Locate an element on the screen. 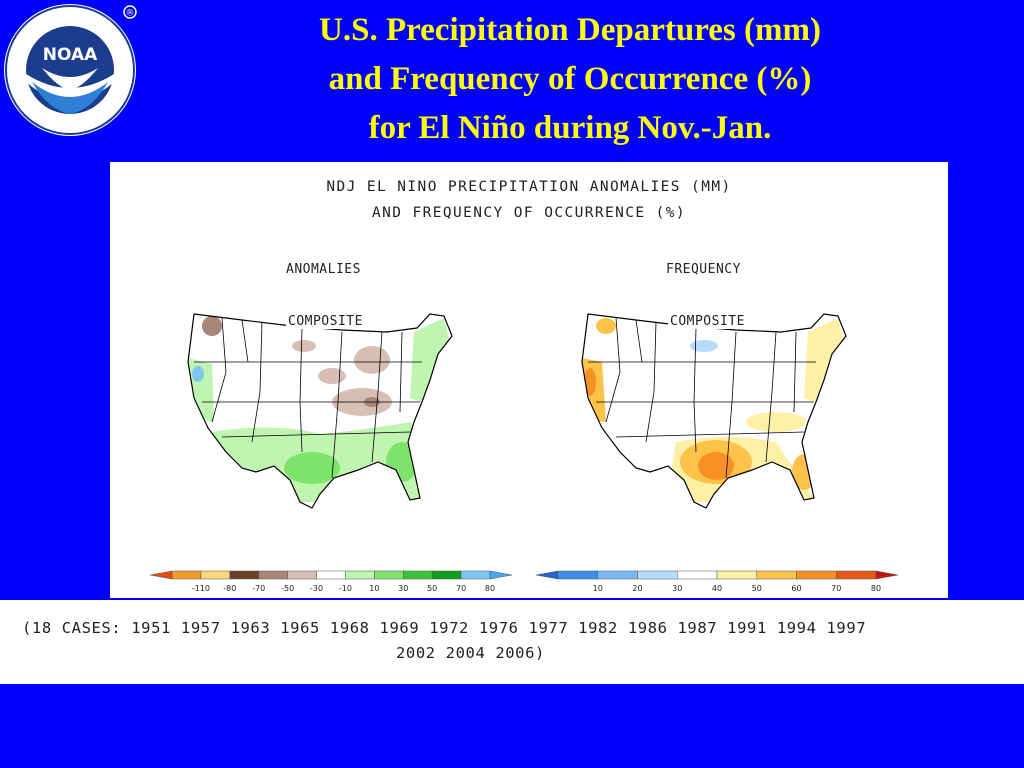  anomalies-colorbar-tick-label: 10 is located at coordinates (374, 588).